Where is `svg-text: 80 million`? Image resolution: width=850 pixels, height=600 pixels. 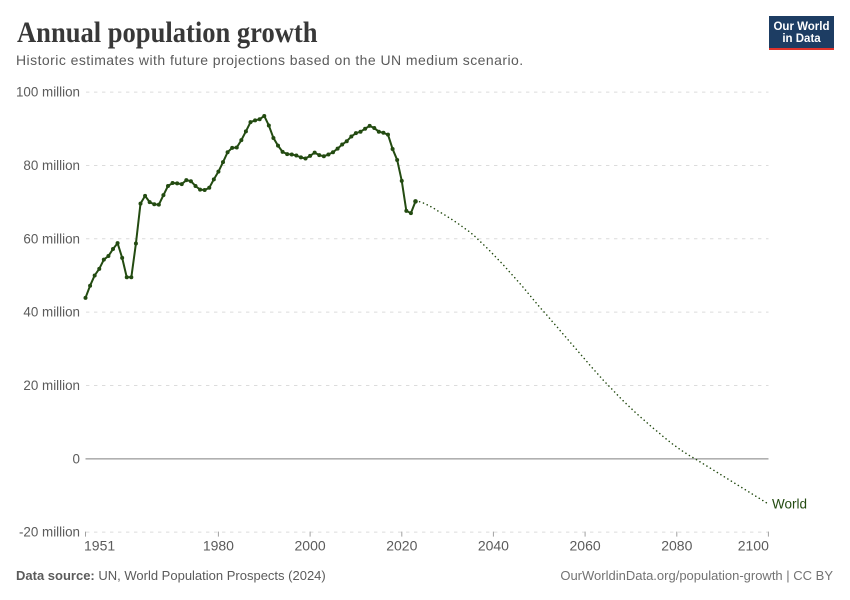 svg-text: 80 million is located at coordinates (51, 165).